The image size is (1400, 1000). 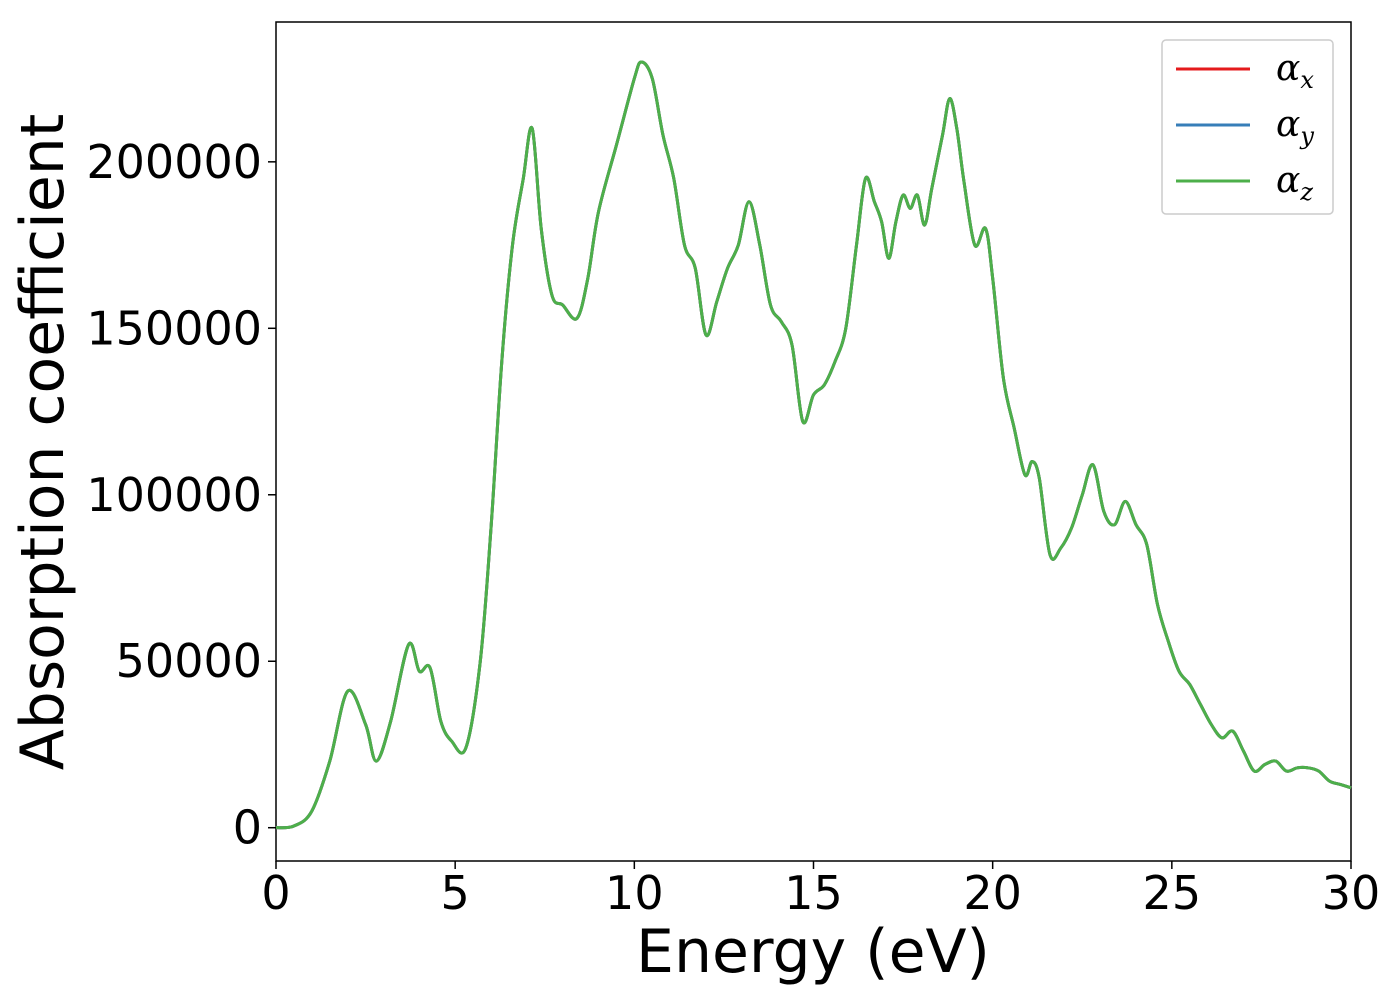 I want to click on legend-label-y: αy, so click(x=1295, y=127).